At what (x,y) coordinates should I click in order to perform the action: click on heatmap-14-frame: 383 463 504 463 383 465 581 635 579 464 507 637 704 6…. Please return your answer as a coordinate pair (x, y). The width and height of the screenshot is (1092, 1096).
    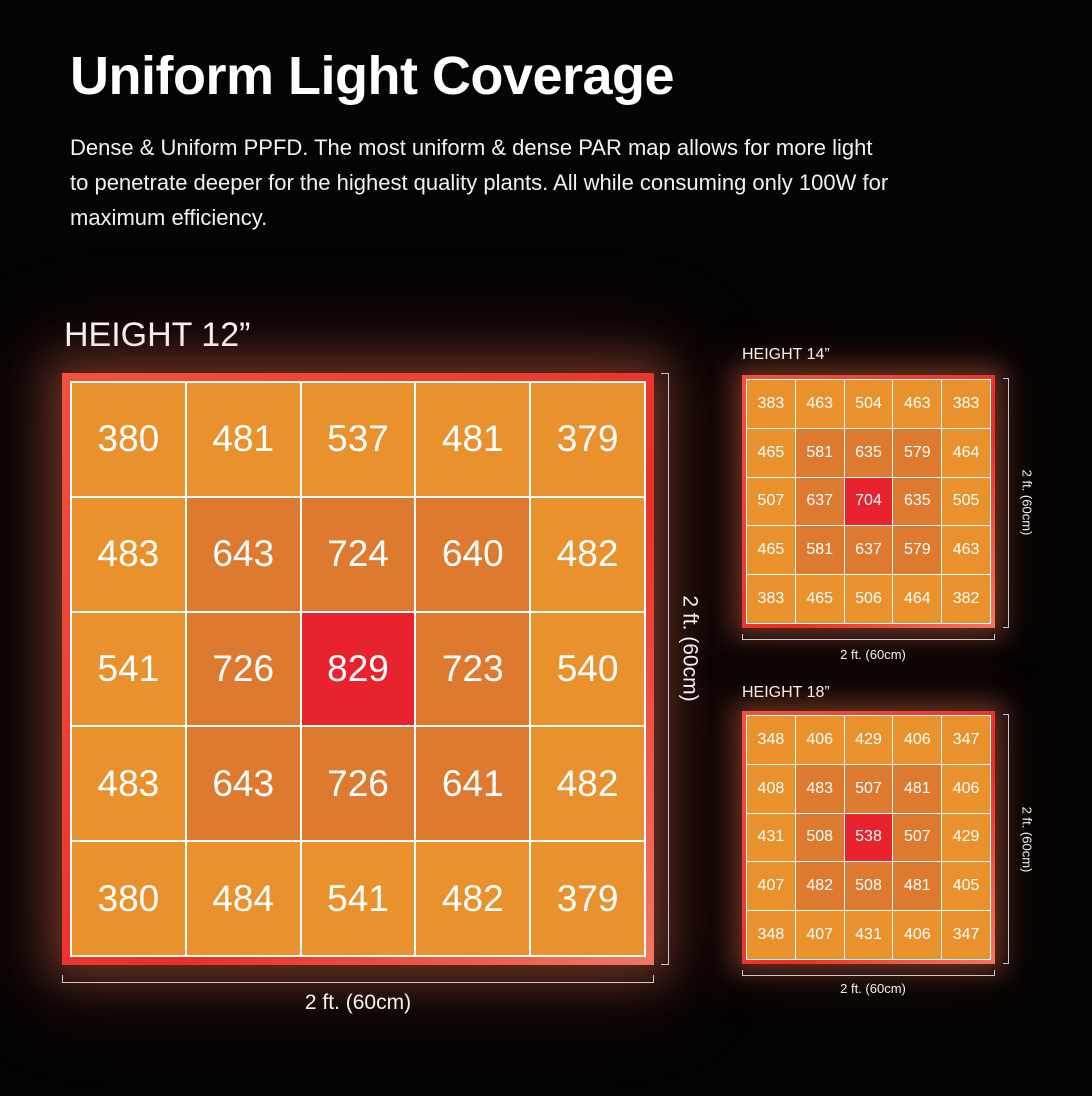
    Looking at the image, I should click on (868, 501).